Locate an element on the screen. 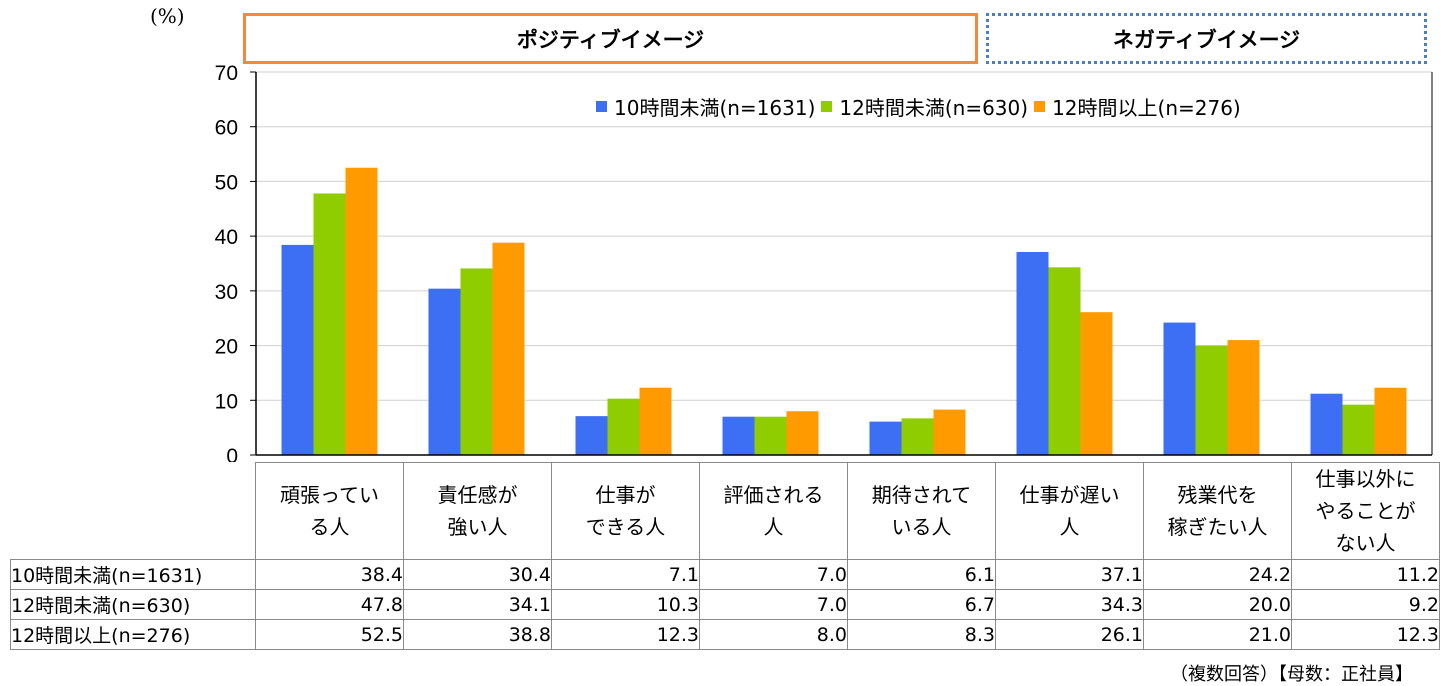 This screenshot has height=686, width=1451. table-cell: 8.3 is located at coordinates (921, 634).